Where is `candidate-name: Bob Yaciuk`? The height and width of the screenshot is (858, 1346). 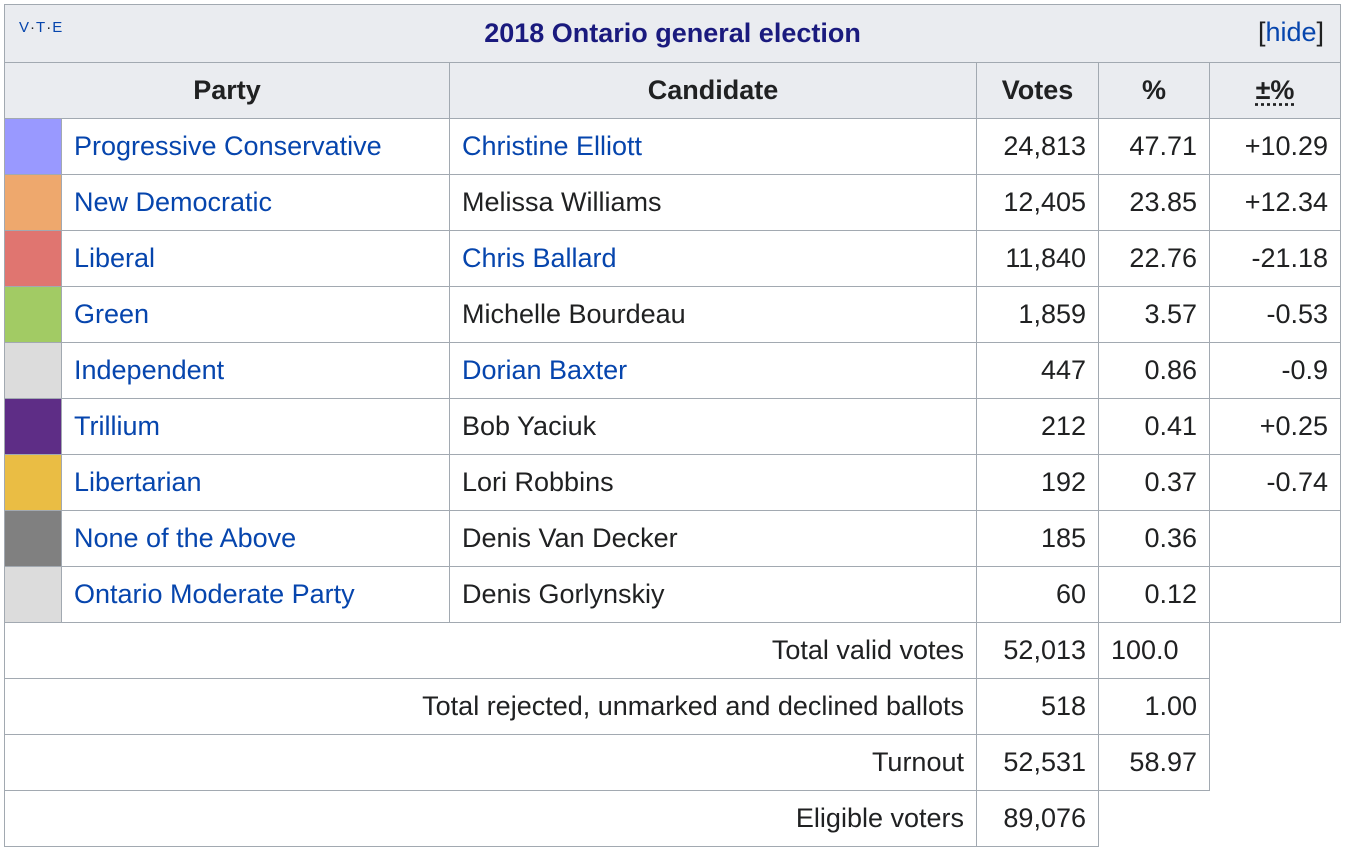
candidate-name: Bob Yaciuk is located at coordinates (713, 426).